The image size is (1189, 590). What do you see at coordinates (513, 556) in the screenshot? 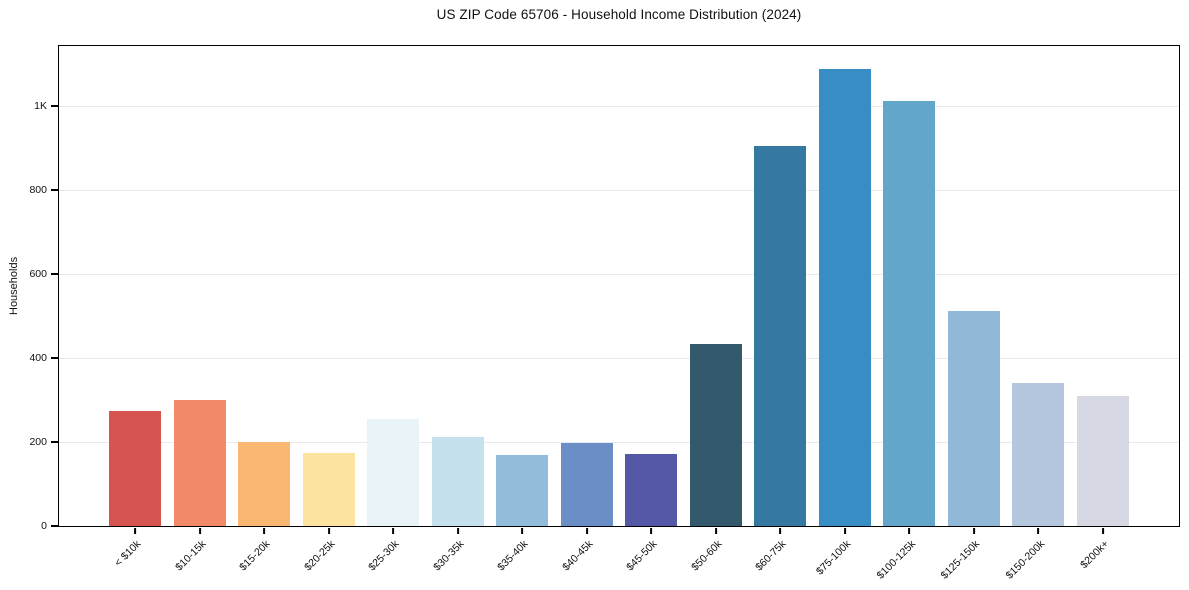
I see `x-tick-label: $35-40k` at bounding box center [513, 556].